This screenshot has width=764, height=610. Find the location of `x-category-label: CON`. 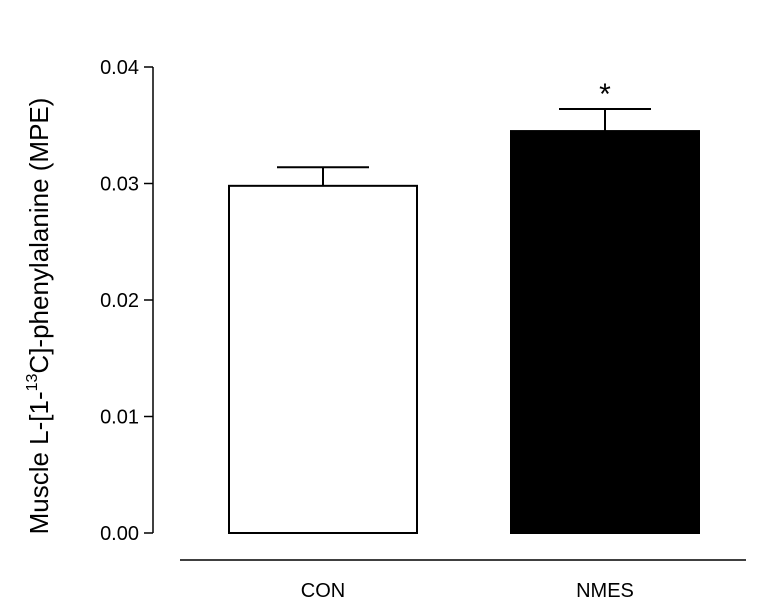

x-category-label: CON is located at coordinates (323, 591).